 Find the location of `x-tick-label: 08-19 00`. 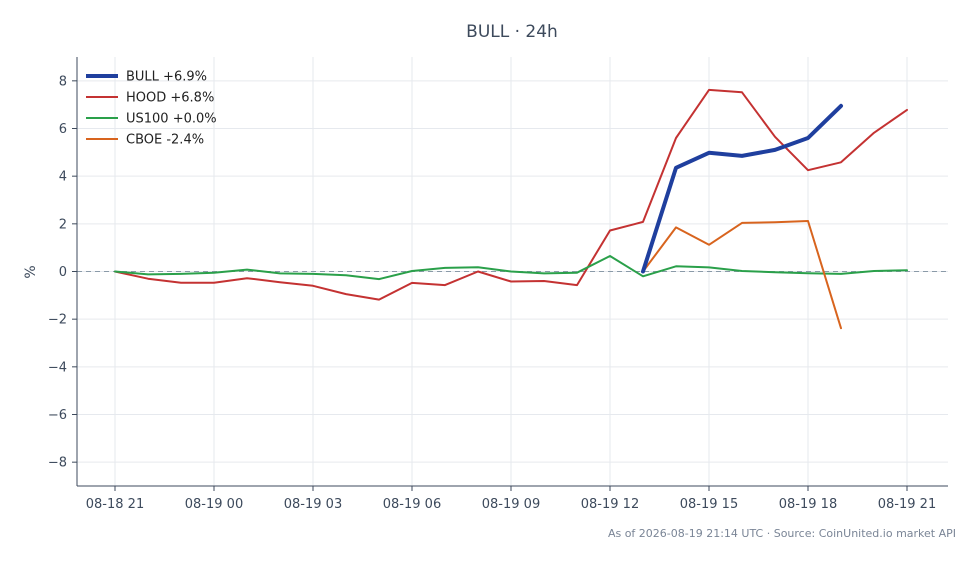

x-tick-label: 08-19 00 is located at coordinates (214, 504).